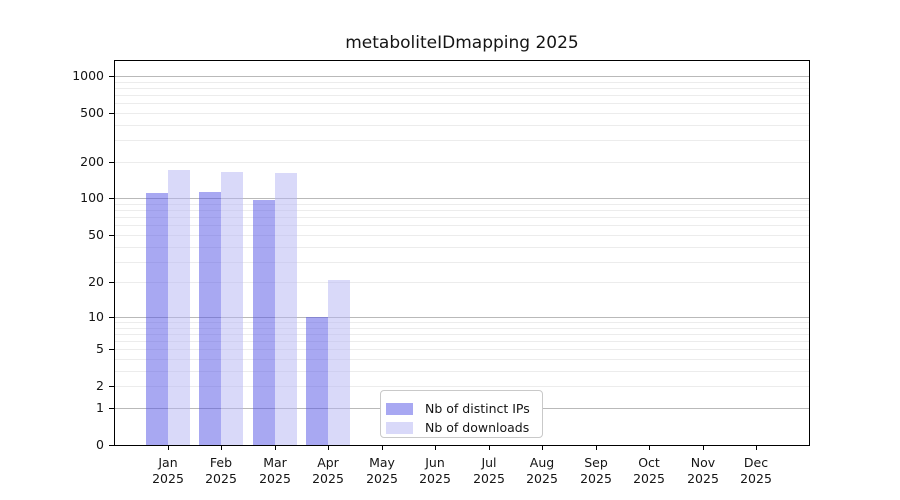  Describe the element at coordinates (96, 234) in the screenshot. I see `y-tick-label-50: 50` at that location.